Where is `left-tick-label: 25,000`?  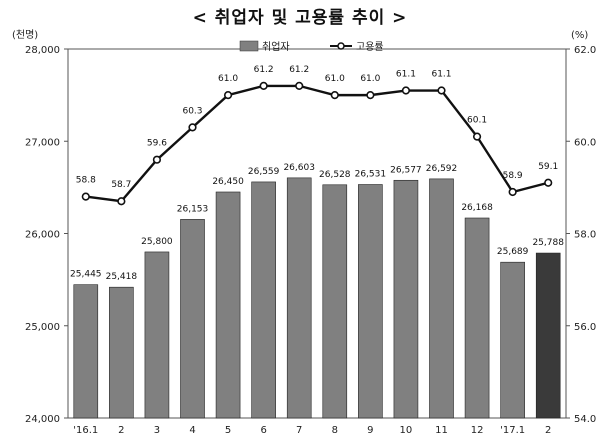
left-tick-label: 25,000 is located at coordinates (42, 327).